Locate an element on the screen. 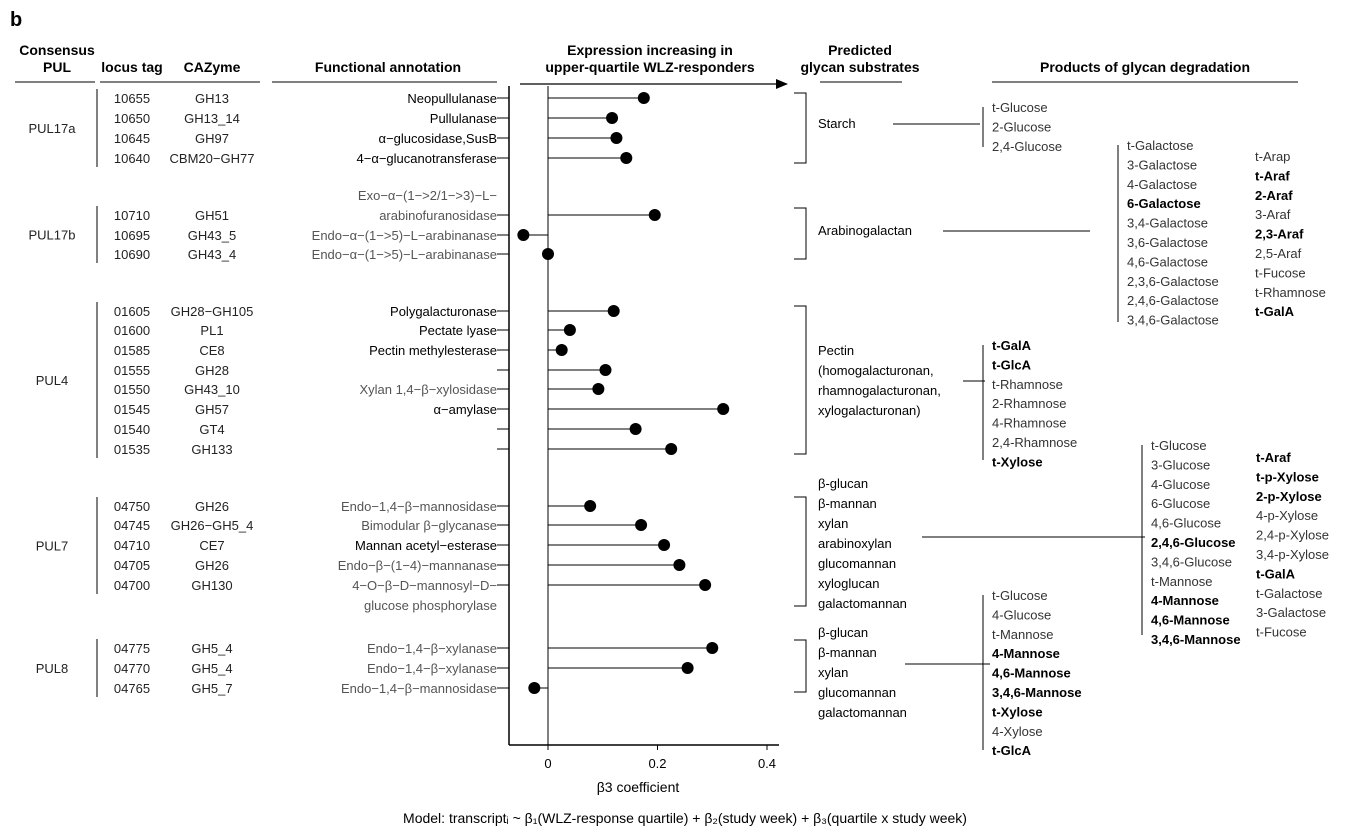 The image size is (1363, 828). substrate-label: (homogalacturonan, is located at coordinates (876, 370).